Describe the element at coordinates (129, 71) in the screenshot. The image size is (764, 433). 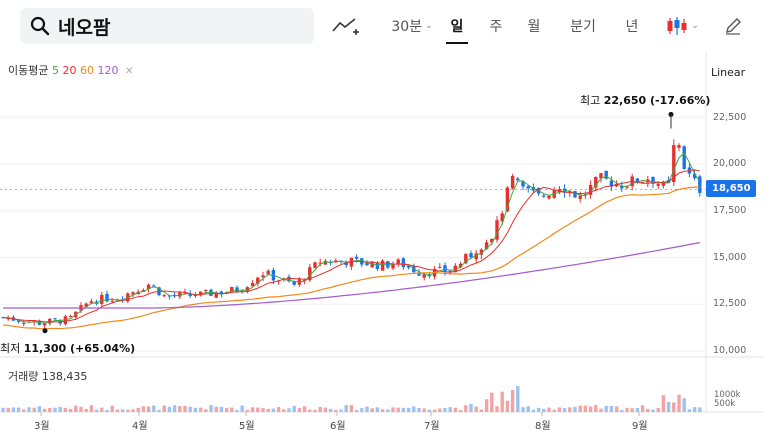
I see `close-icon: ✕` at that location.